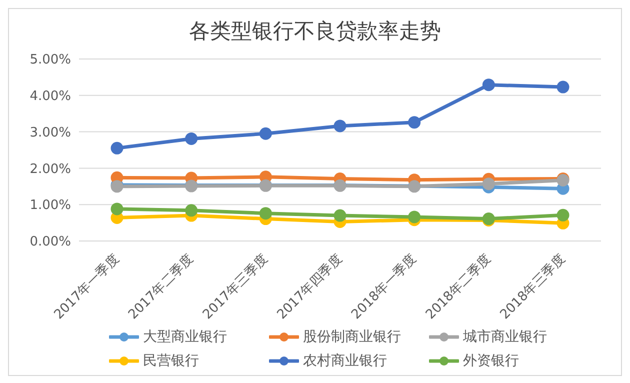 Image resolution: width=630 pixels, height=383 pixels. I want to click on y-tick-label: 0.00%, so click(50, 242).